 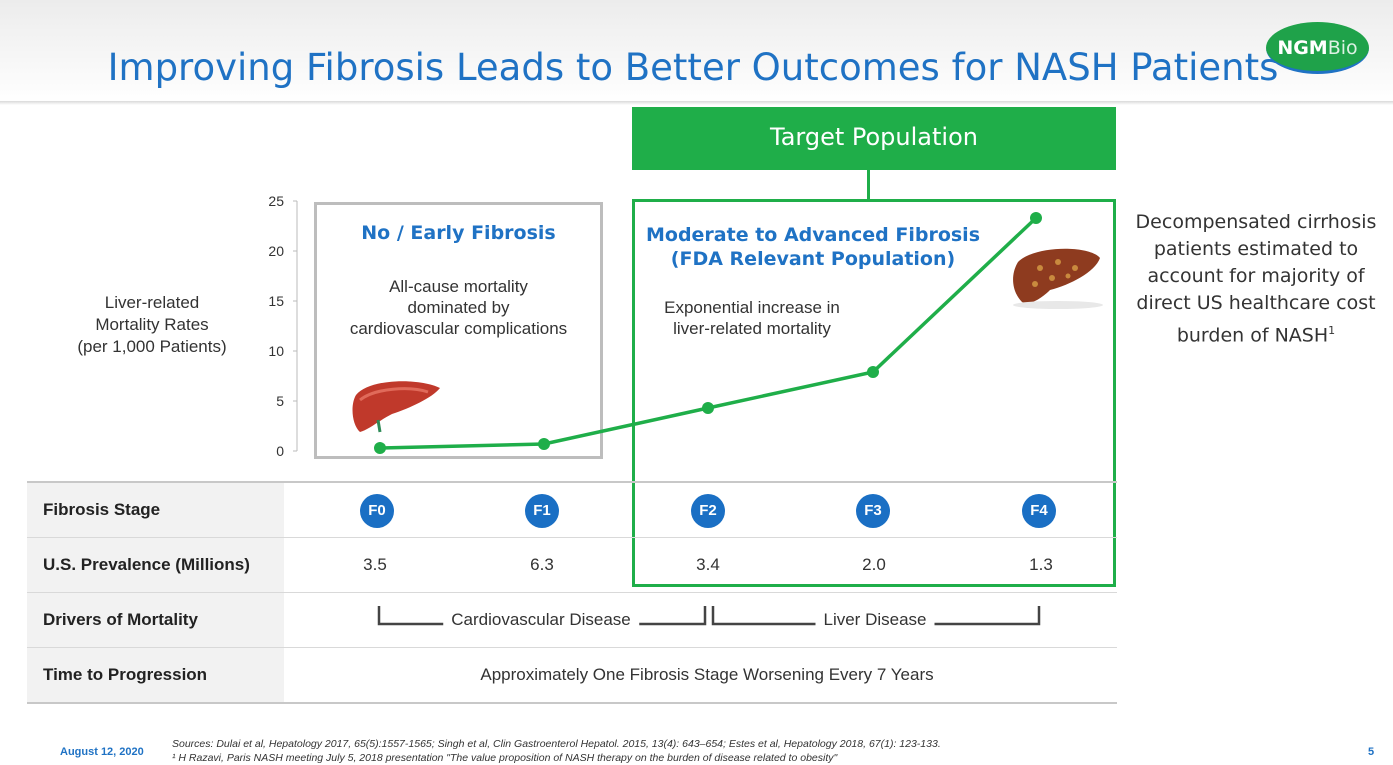 I want to click on advanced-heading-line: (FDA Relevant Population), so click(x=813, y=259).